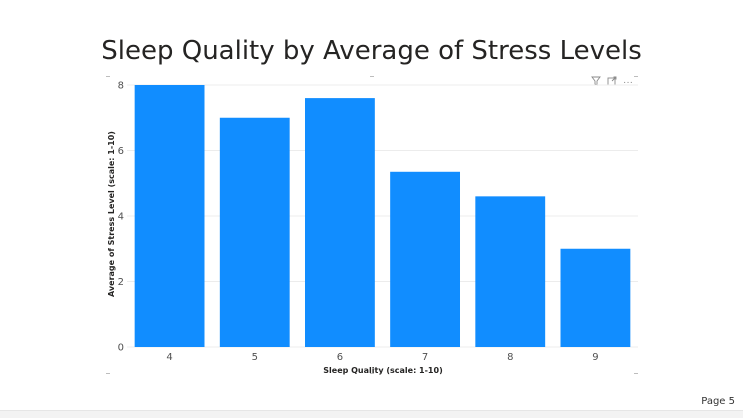 The height and width of the screenshot is (418, 743). What do you see at coordinates (340, 357) in the screenshot?
I see `x-tick-label: 6` at bounding box center [340, 357].